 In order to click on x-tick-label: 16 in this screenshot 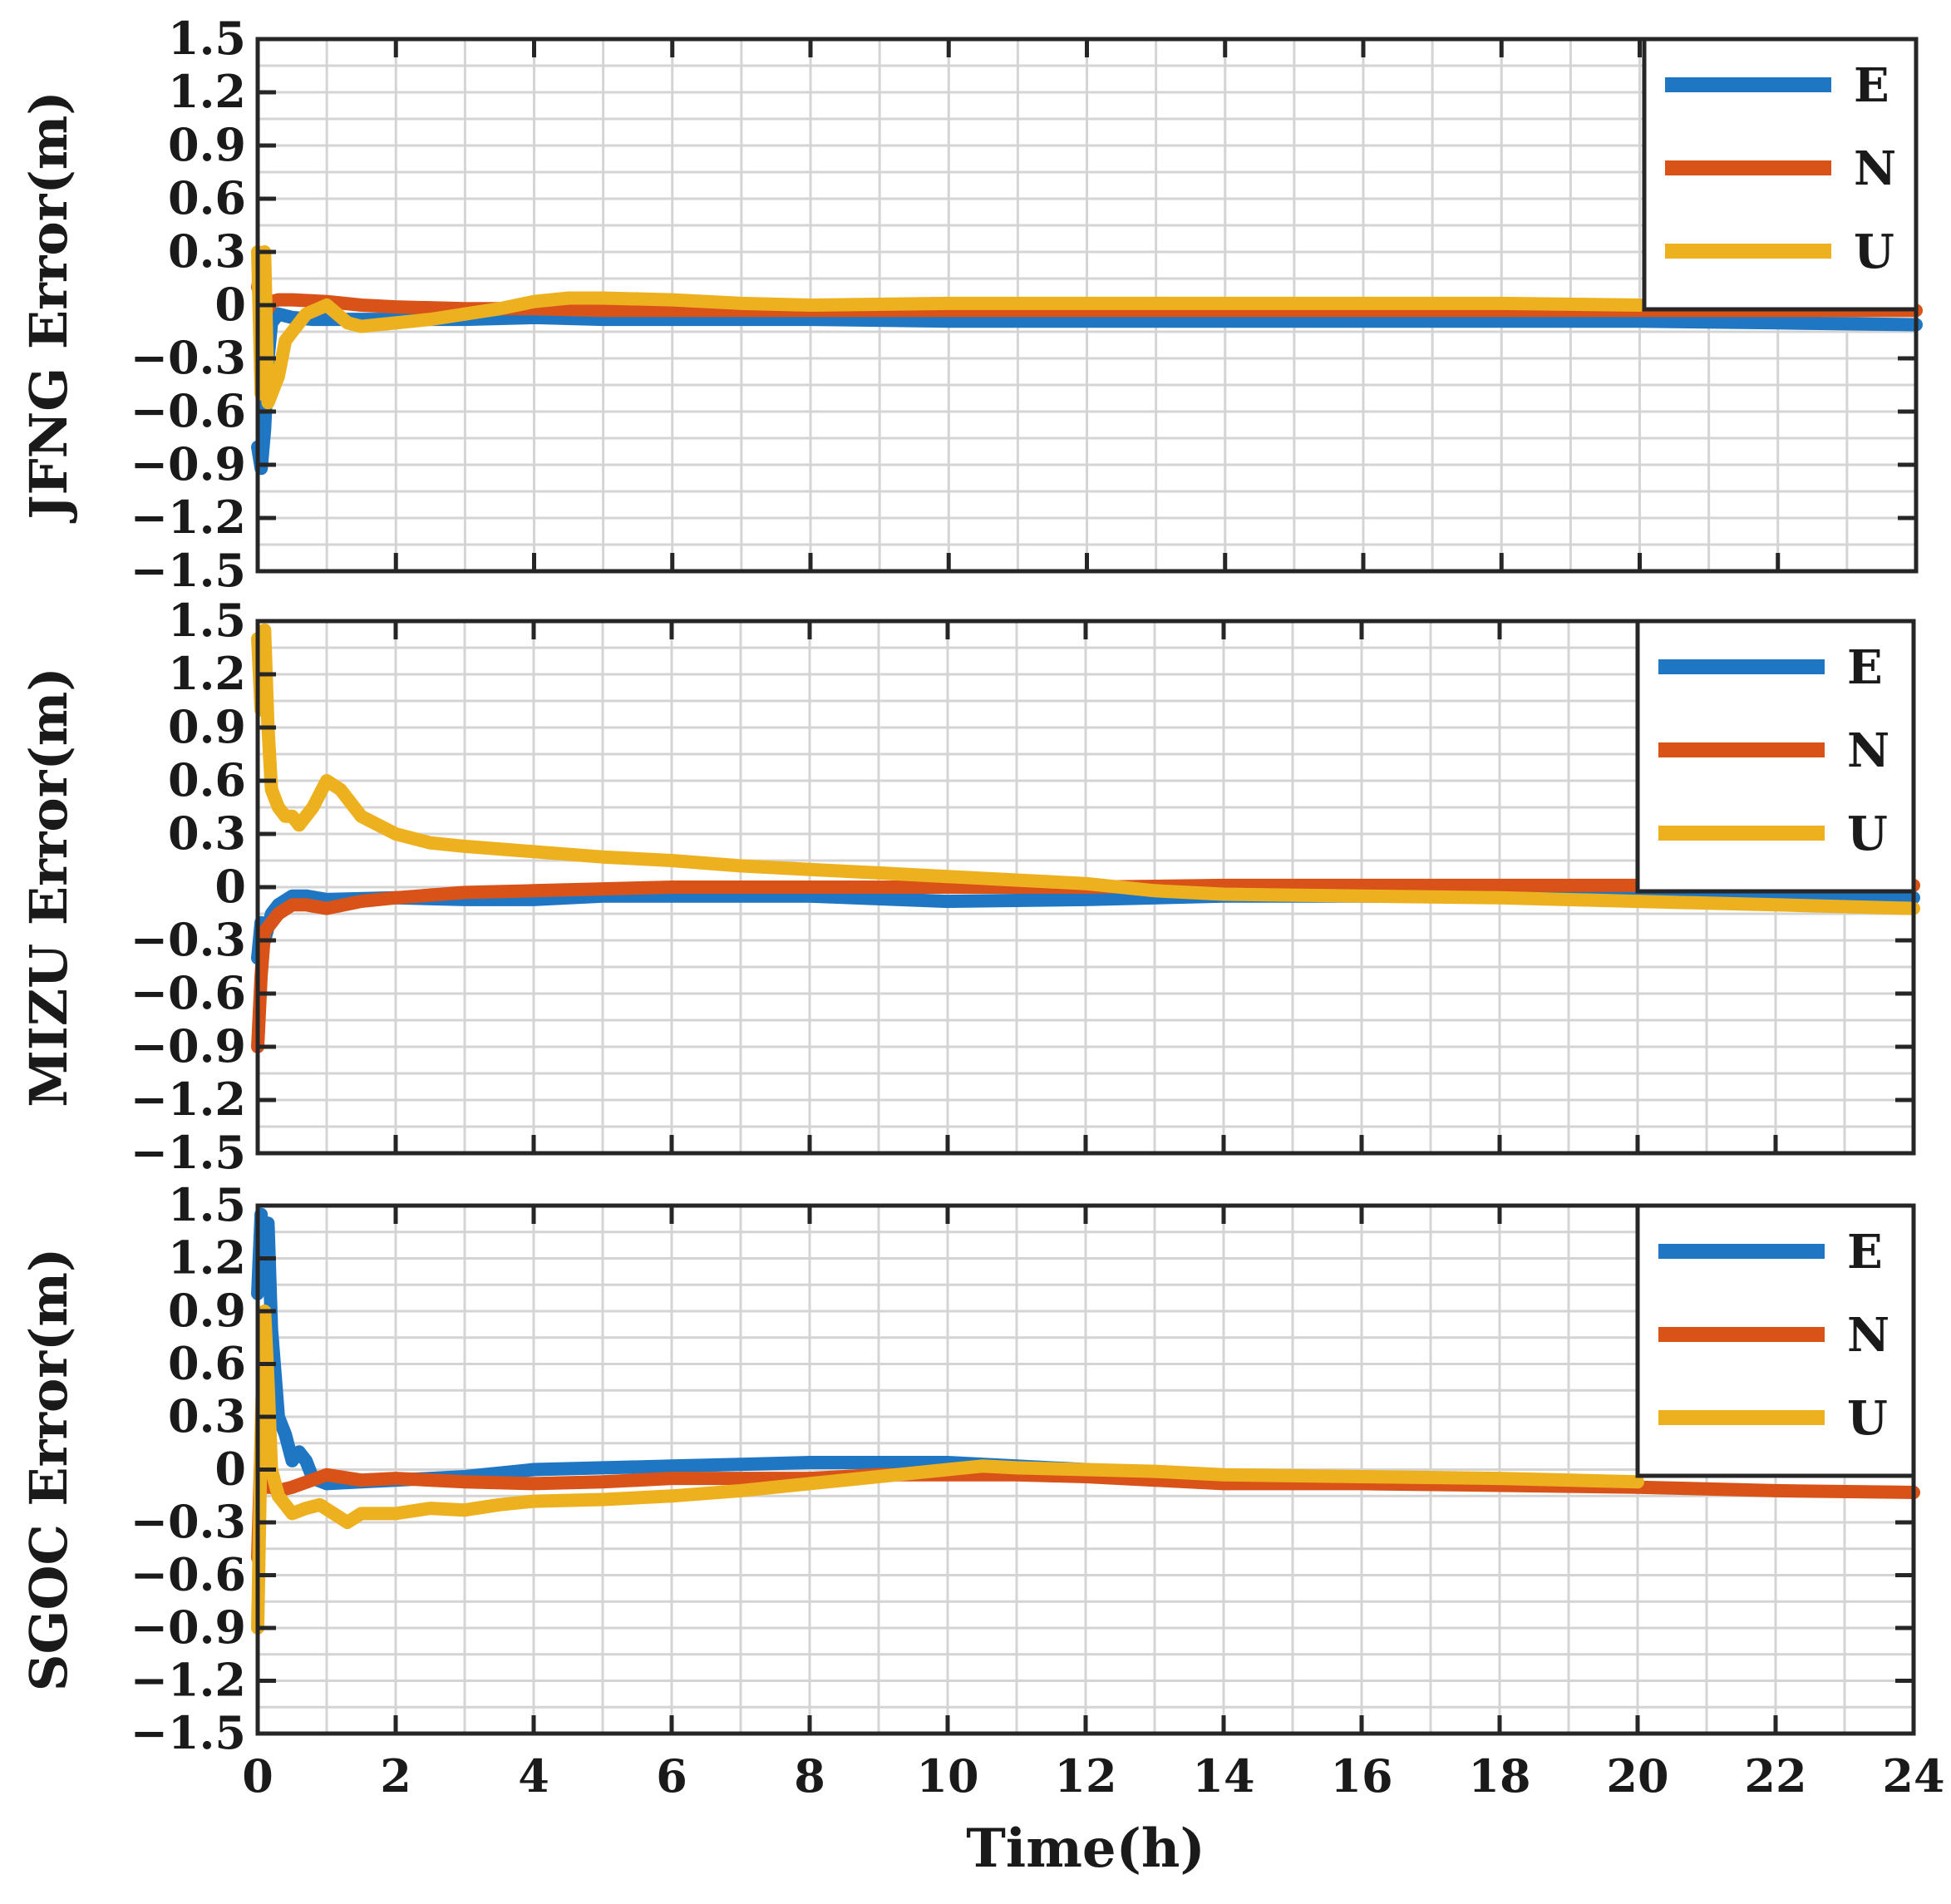, I will do `click(1361, 1776)`.